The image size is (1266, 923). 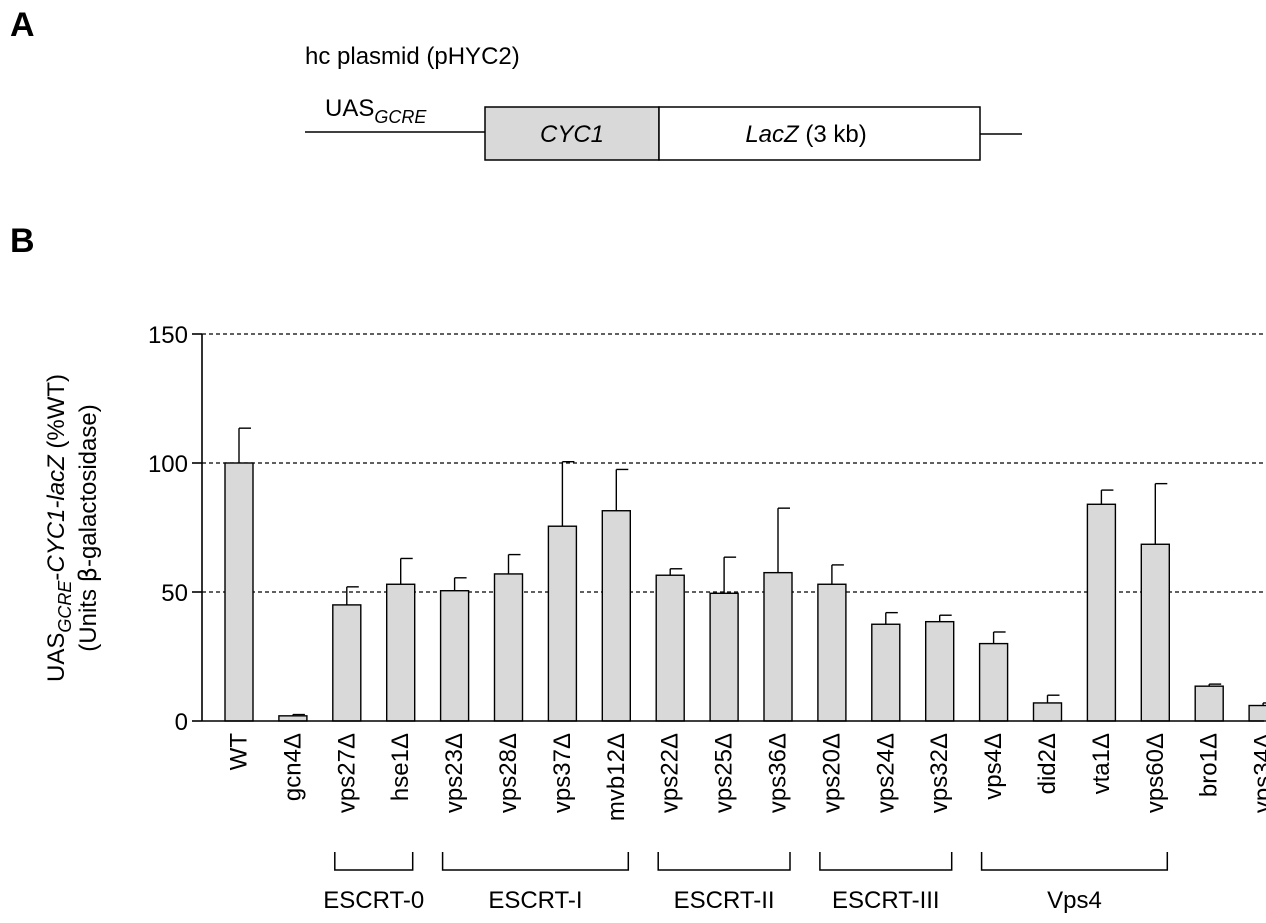 What do you see at coordinates (724, 900) in the screenshot?
I see `group-label-2: ESCRT-II` at bounding box center [724, 900].